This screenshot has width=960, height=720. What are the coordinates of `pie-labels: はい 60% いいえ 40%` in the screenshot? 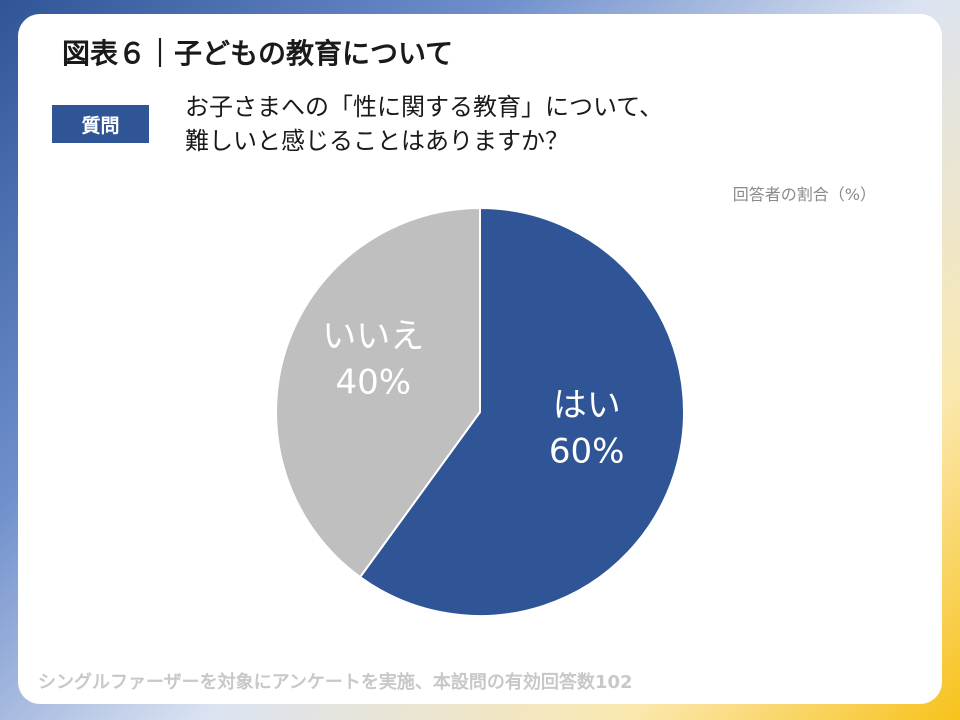 It's located at (473, 393).